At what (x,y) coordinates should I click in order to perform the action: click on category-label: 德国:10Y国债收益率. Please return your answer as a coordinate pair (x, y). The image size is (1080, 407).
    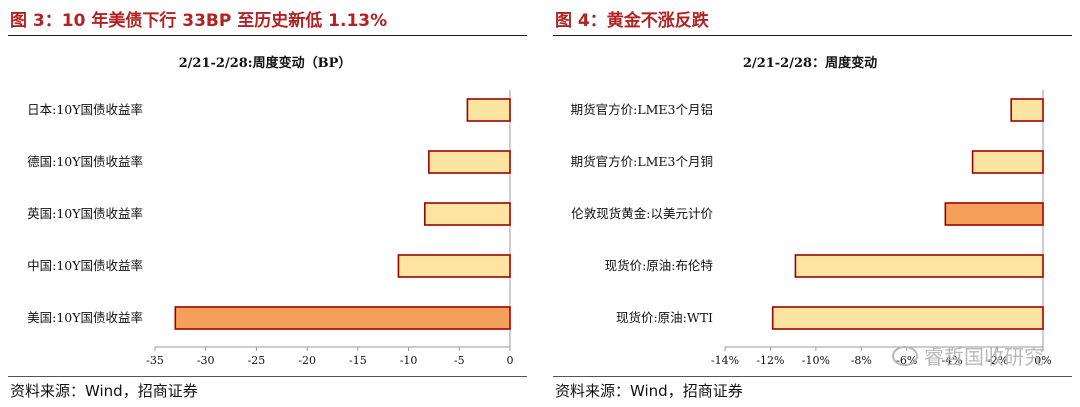
    Looking at the image, I should click on (85, 161).